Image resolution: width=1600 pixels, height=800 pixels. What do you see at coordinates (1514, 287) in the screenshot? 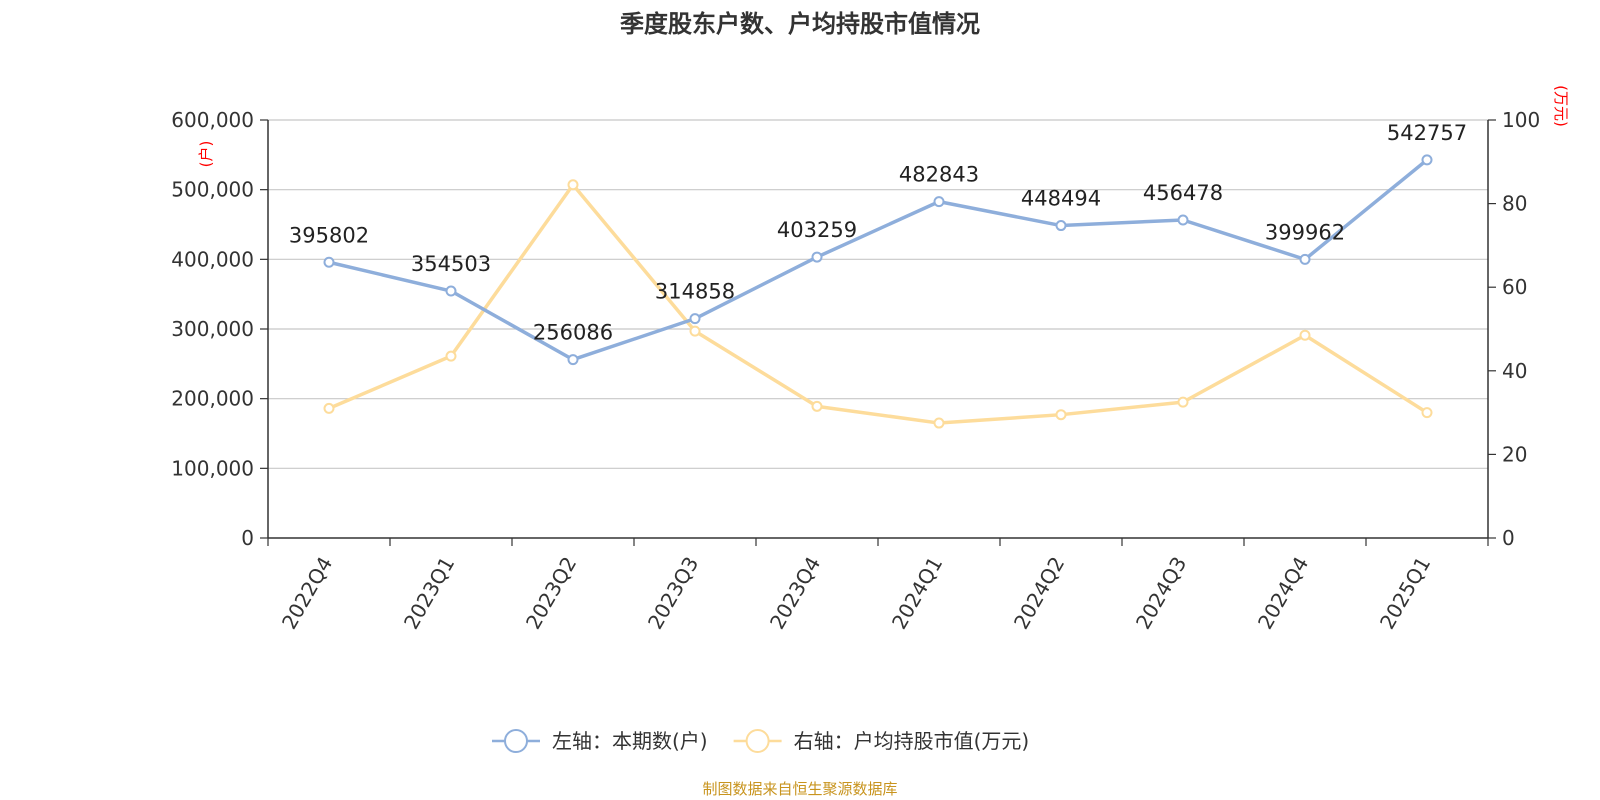
I see `right-tick-label: 60` at bounding box center [1514, 287].